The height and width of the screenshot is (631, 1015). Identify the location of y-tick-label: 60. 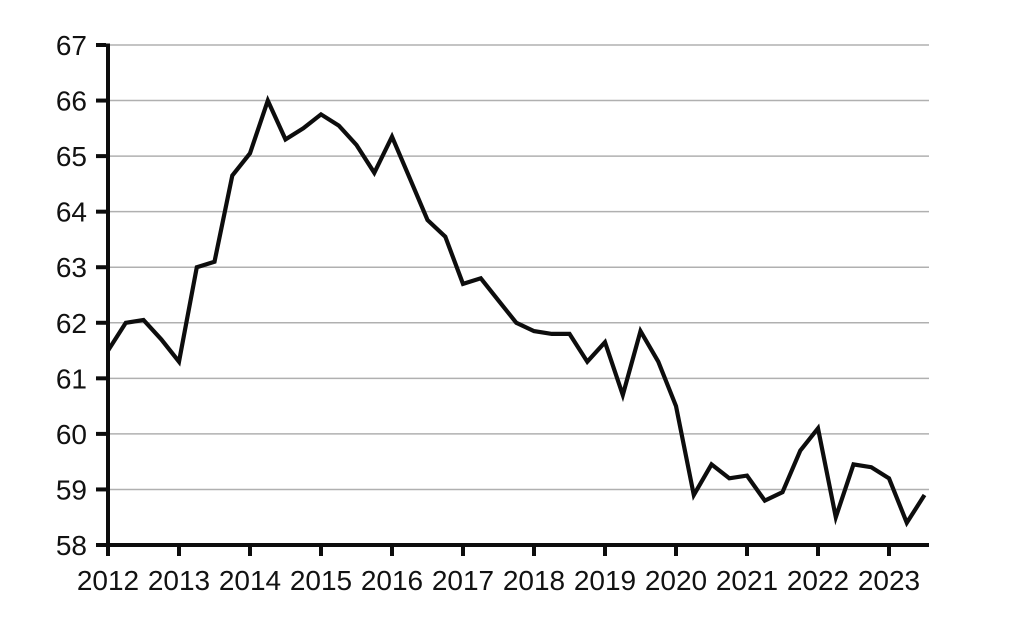
(71, 434).